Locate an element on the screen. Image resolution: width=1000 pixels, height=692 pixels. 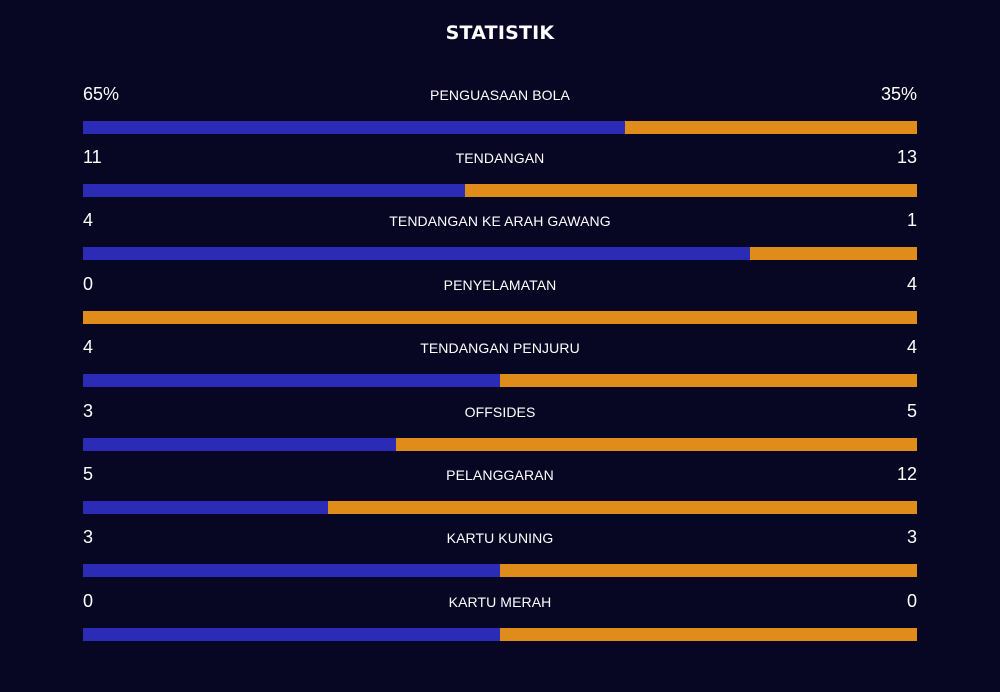
stat-label: TENDANGAN KE ARAH GAWANG is located at coordinates (500, 221).